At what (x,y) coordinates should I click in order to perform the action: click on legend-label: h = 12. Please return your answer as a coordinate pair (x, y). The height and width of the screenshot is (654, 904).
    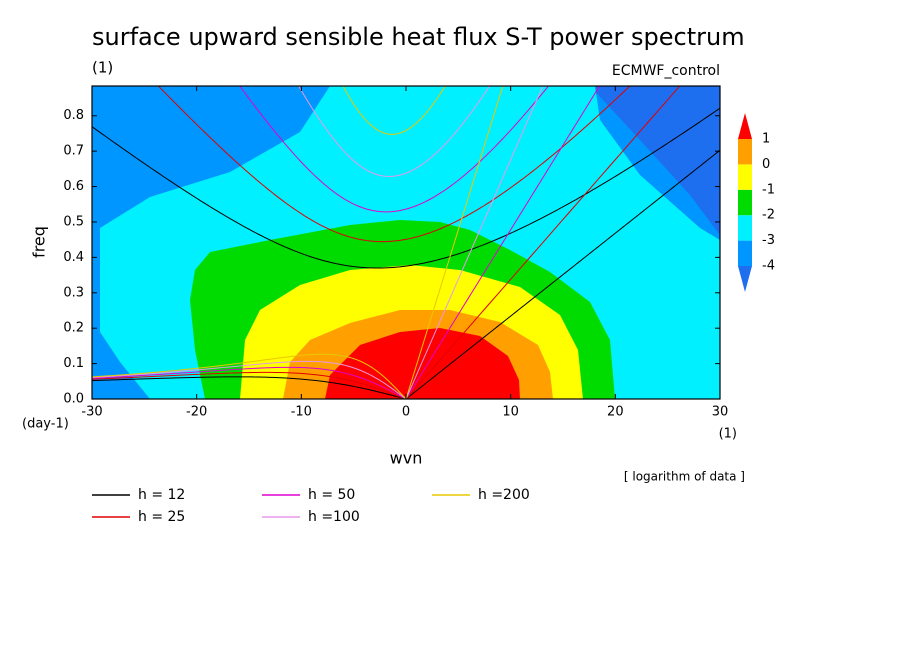
    Looking at the image, I should click on (161, 495).